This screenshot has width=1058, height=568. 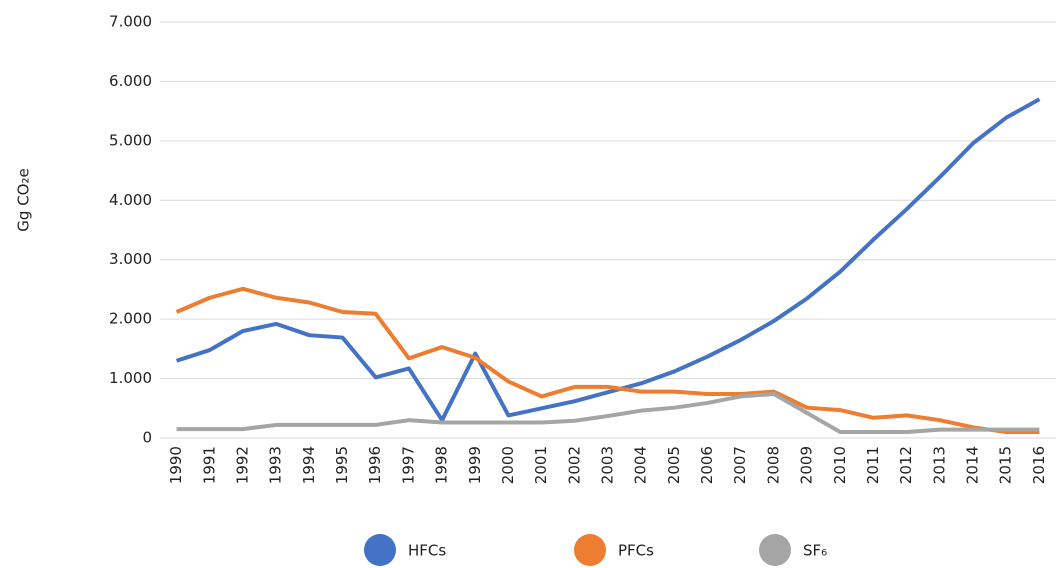 What do you see at coordinates (1039, 465) in the screenshot?
I see `x-tick-label: 2016` at bounding box center [1039, 465].